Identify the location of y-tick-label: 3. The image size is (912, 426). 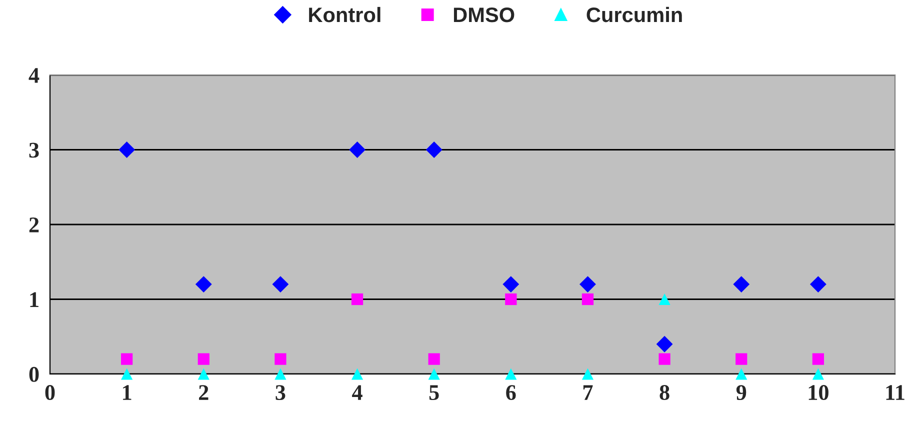
(34, 150).